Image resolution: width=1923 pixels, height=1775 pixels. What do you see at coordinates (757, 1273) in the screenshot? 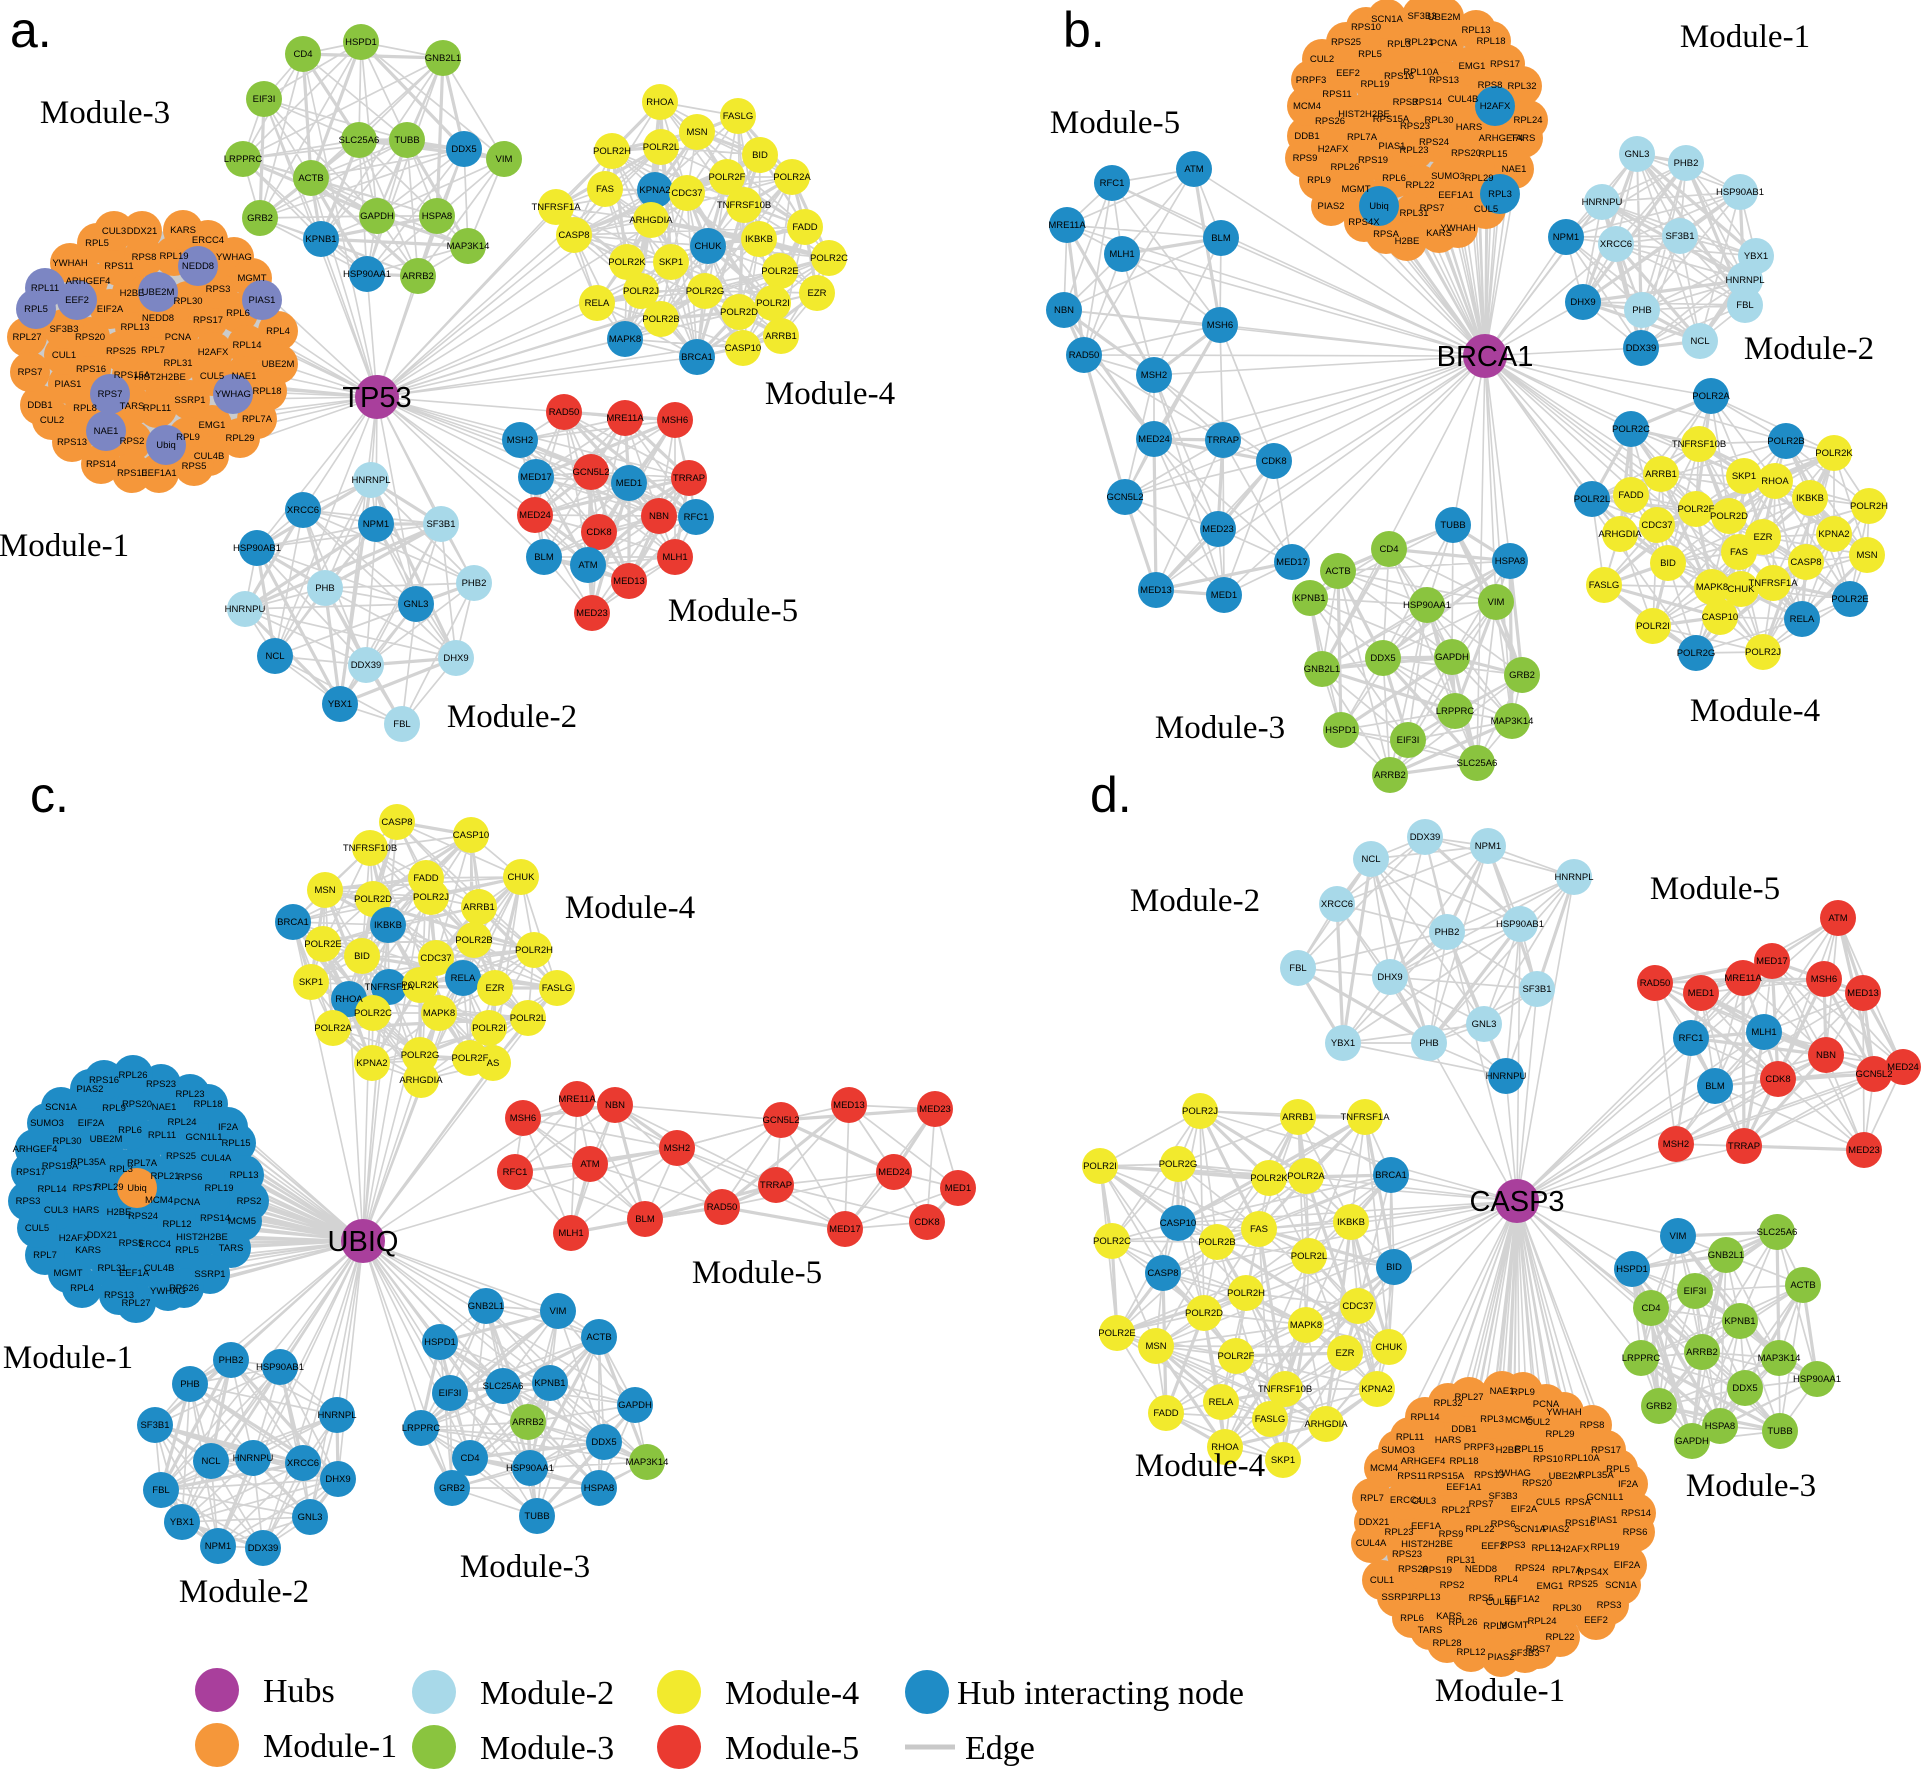
I see `svg-text: Module-5` at bounding box center [757, 1273].